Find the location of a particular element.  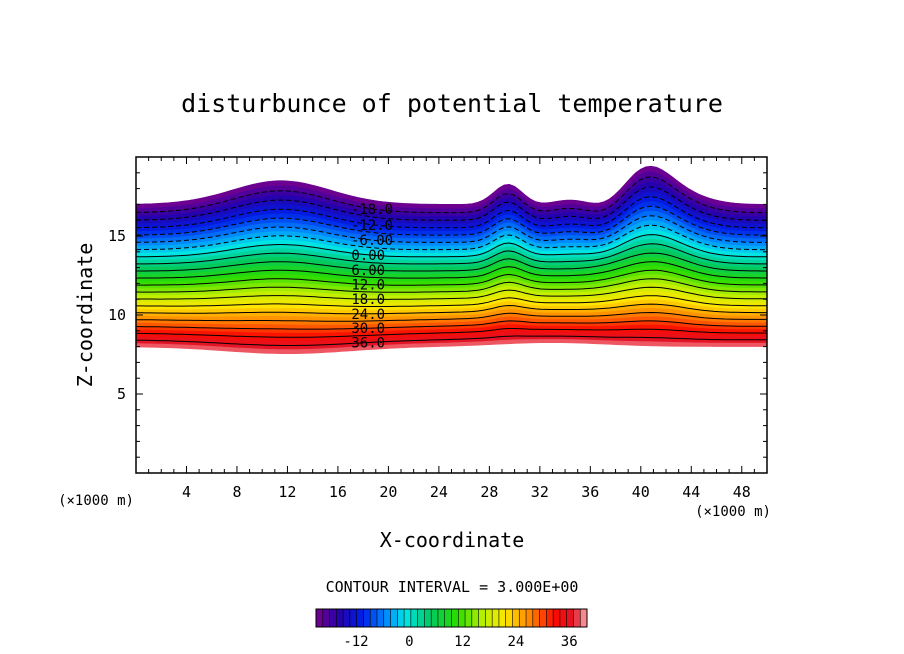

colorbar-tick-label: -12 is located at coordinates (355, 642).